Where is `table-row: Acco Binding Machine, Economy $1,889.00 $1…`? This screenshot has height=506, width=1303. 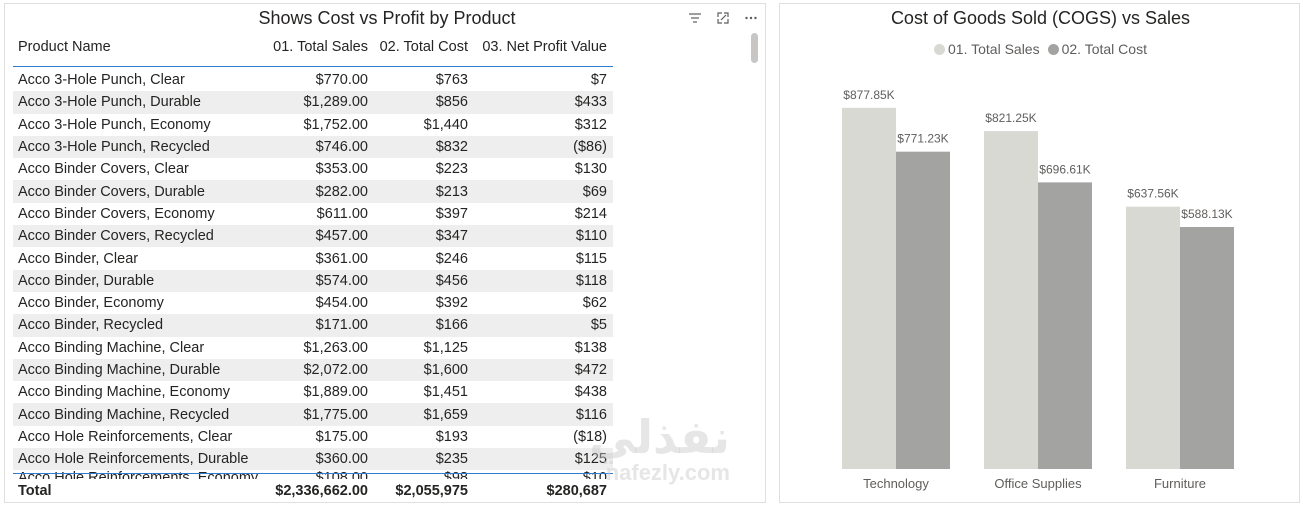
table-row: Acco Binding Machine, Economy $1,889.00 $1… is located at coordinates (313, 392).